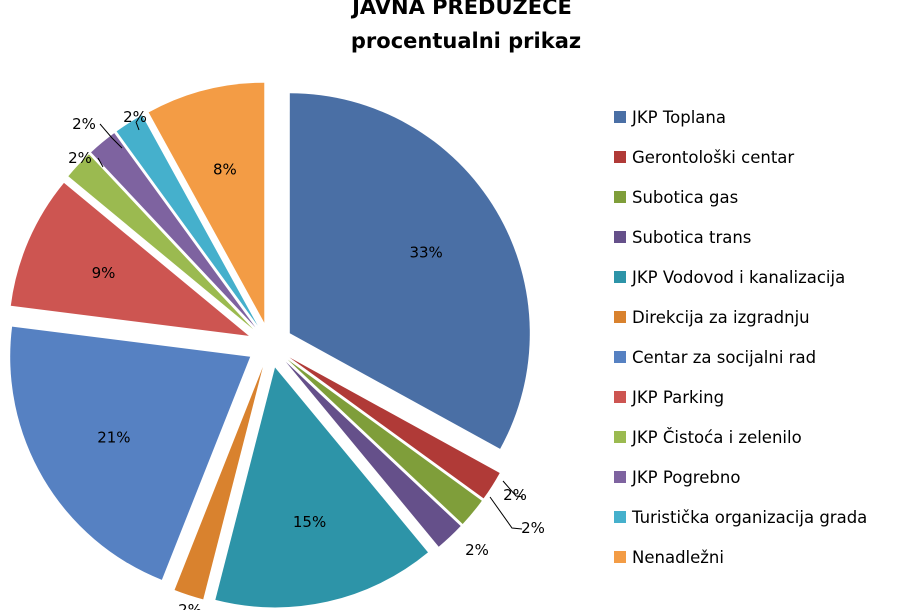 The image size is (915, 610). I want to click on slice-subotica-trans, so click(373, 454).